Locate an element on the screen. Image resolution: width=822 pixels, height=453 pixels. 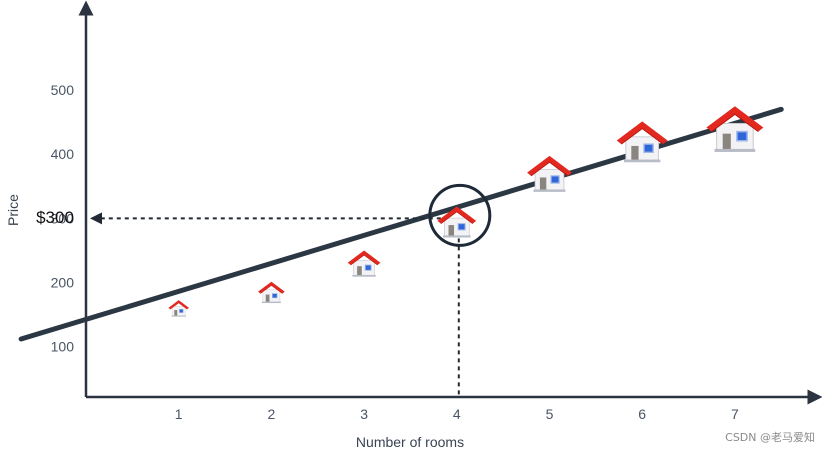
y-tick-label: 400 is located at coordinates (63, 154).